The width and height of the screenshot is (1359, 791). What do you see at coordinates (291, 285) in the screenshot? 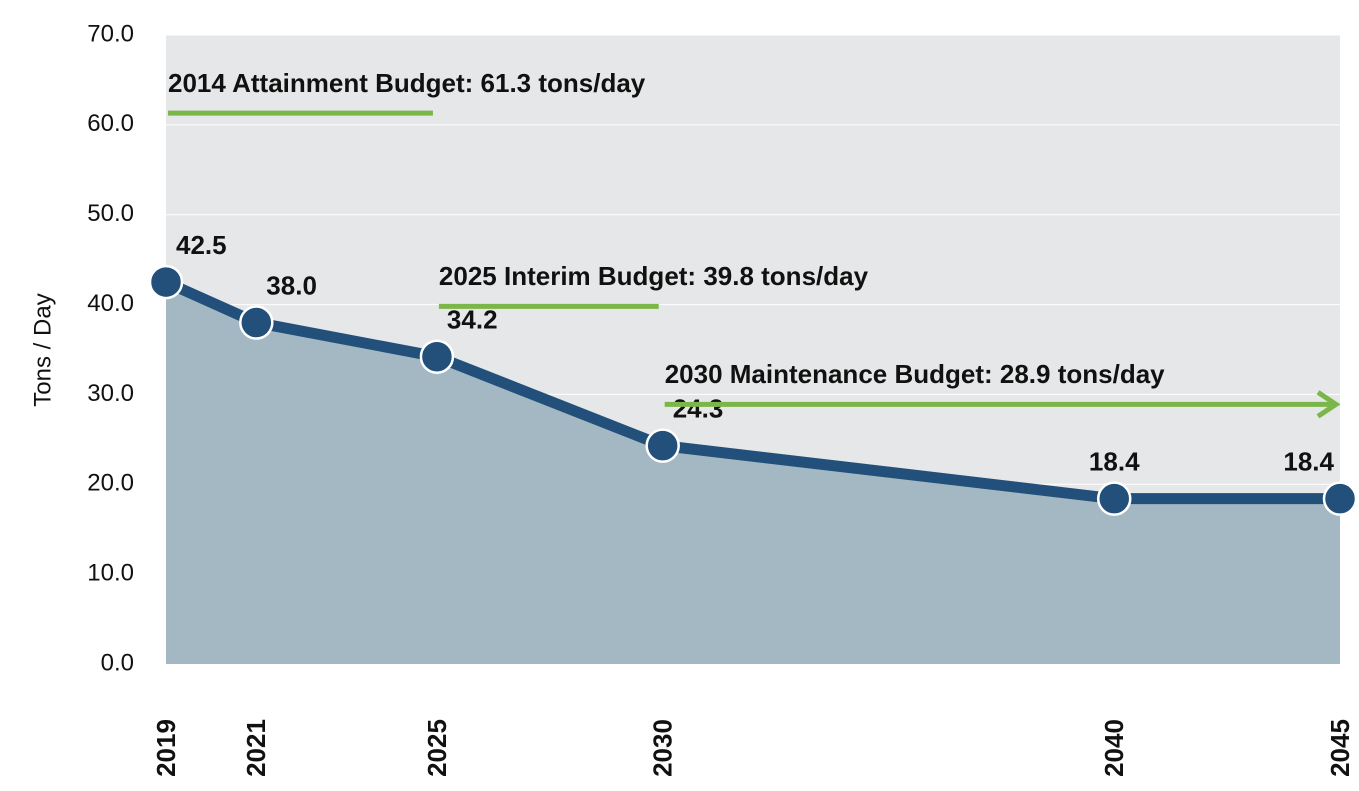
I see `data-label: 38.0` at bounding box center [291, 285].